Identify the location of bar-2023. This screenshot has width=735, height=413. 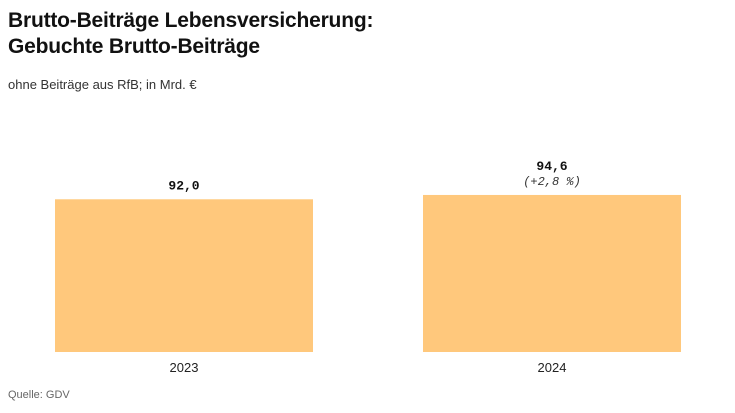
(184, 275).